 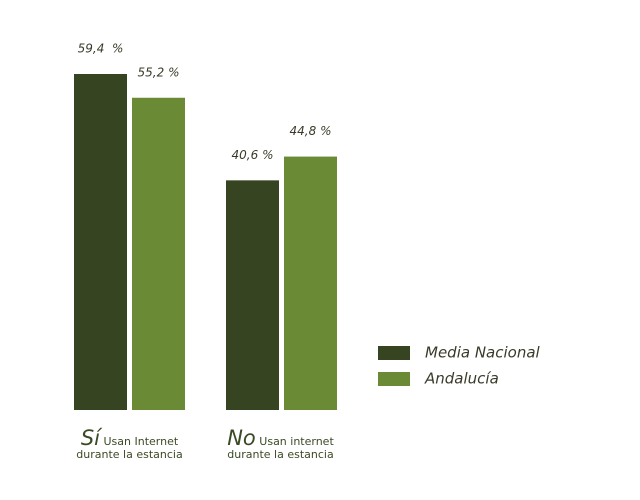 I want to click on legend-label: Andalucía, so click(x=461, y=379).